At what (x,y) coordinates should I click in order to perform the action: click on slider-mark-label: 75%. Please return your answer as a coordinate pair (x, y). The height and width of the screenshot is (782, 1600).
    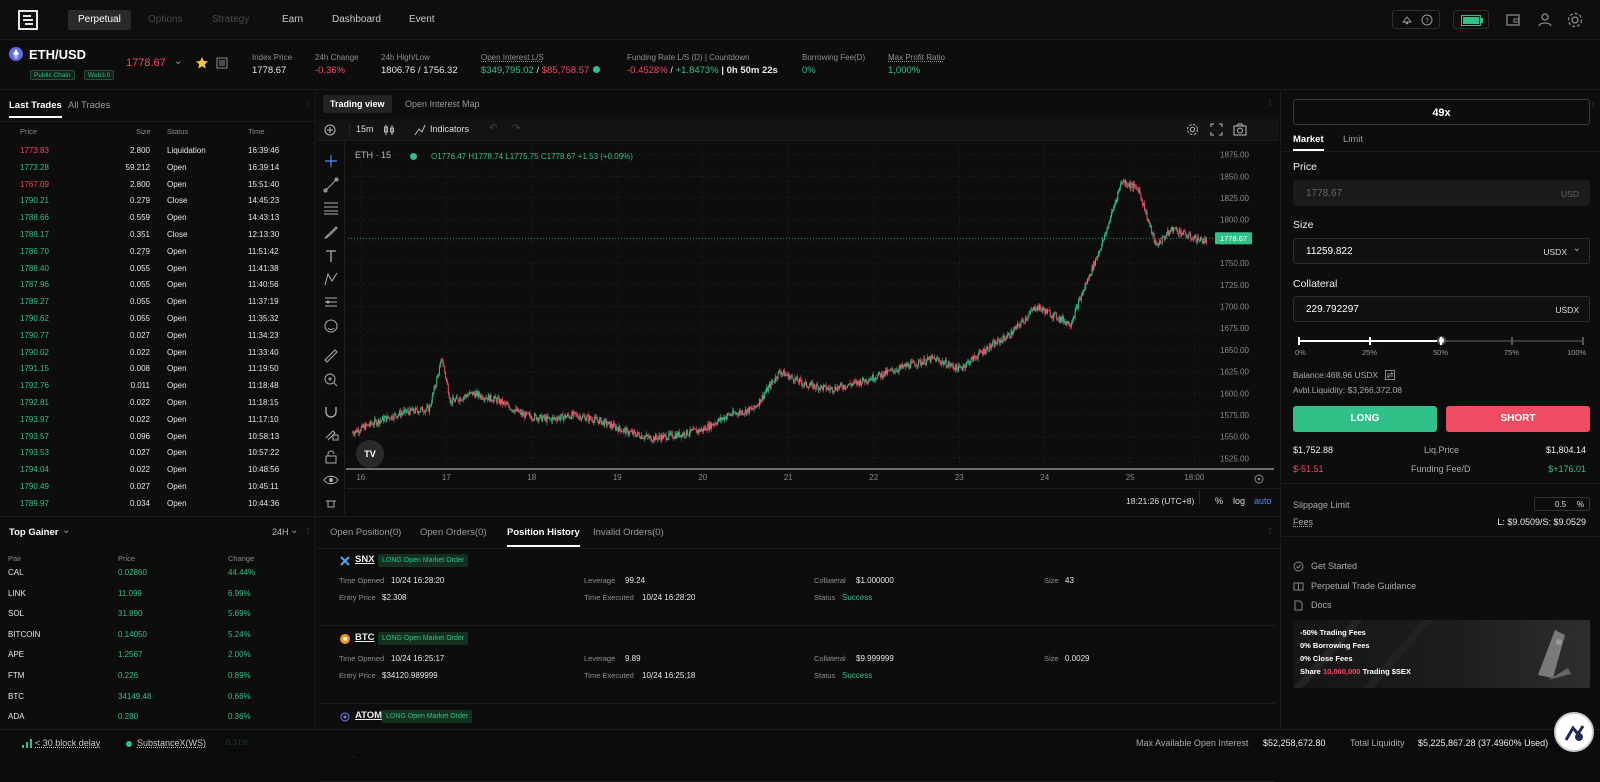
    Looking at the image, I should click on (1512, 352).